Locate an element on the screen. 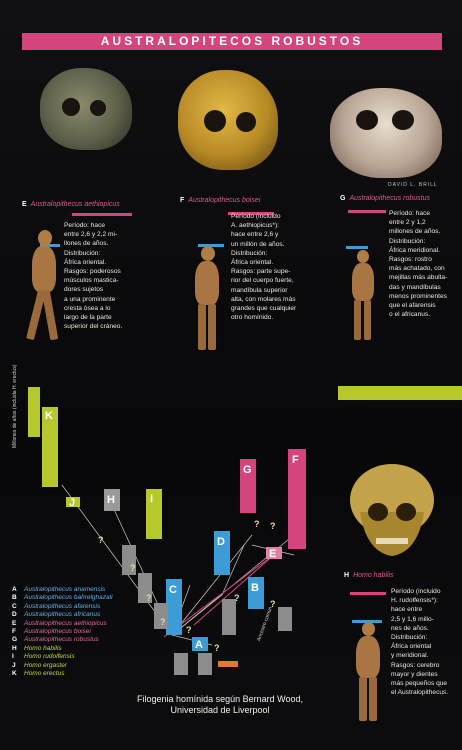  desc-line: a una prominente is located at coordinates (110, 299).